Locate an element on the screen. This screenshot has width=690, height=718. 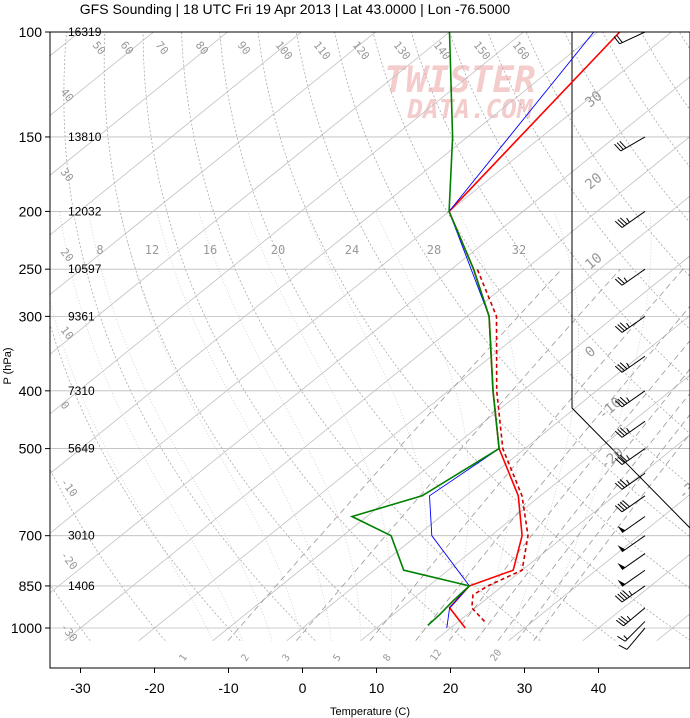
sounding-series is located at coordinates (499, 445).